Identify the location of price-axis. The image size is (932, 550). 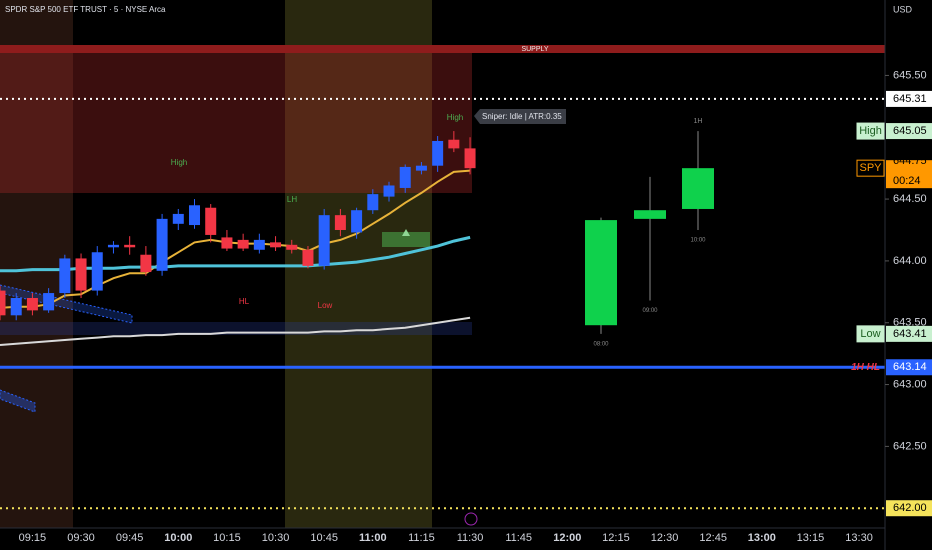
(908, 275).